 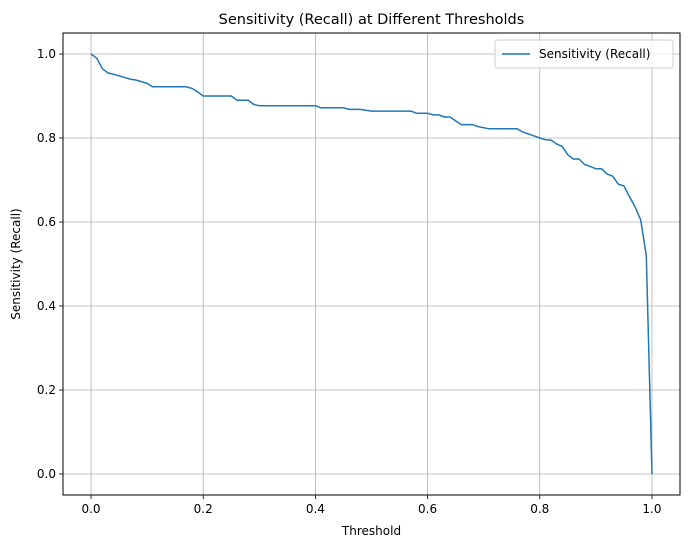 I want to click on y-tick-label: 0.2, so click(x=46, y=390).